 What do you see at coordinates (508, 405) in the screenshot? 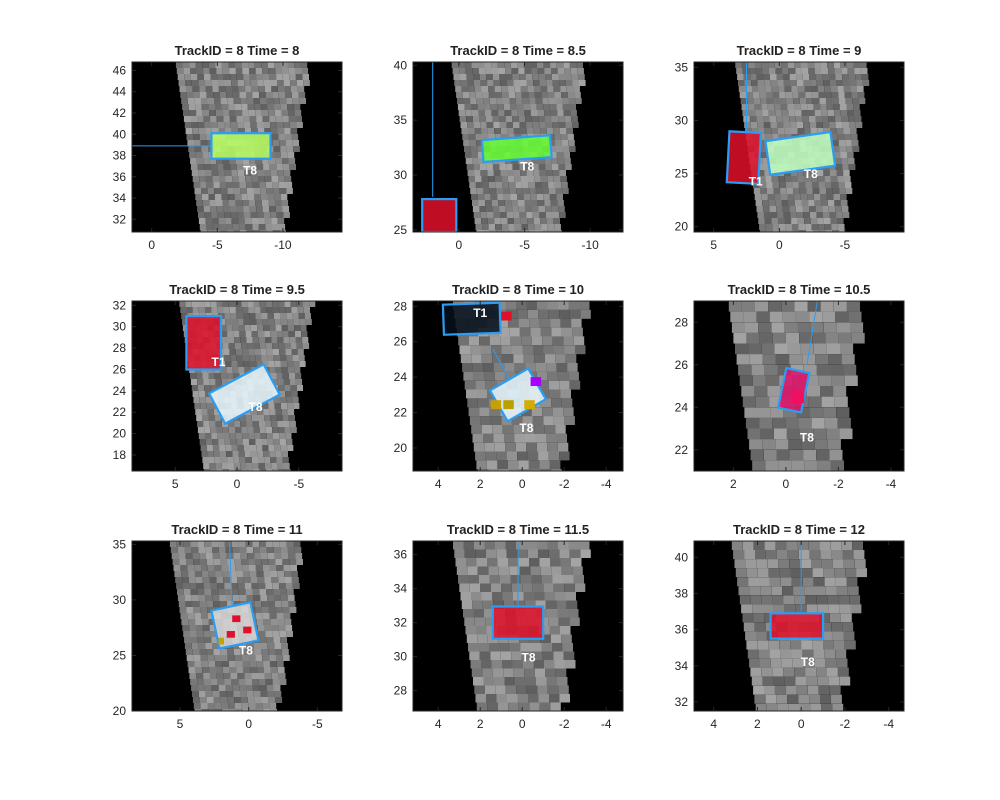
I see `occupancy-patch` at bounding box center [508, 405].